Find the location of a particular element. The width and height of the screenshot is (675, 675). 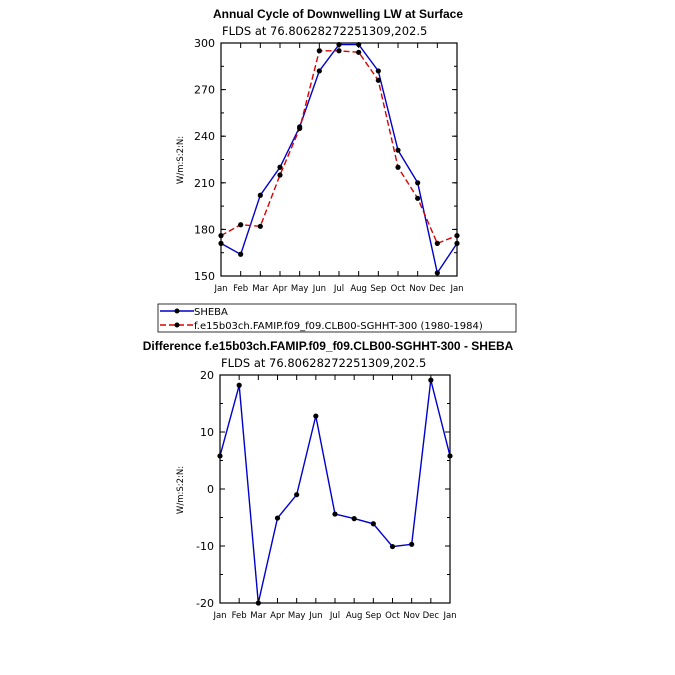

y-tick-label: 0 is located at coordinates (210, 489).